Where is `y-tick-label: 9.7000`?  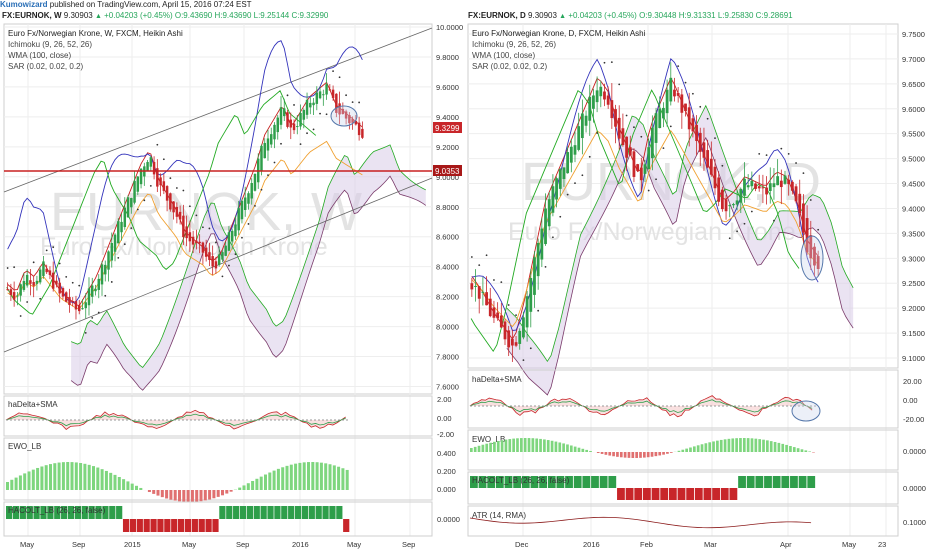 y-tick-label: 9.7000 is located at coordinates (913, 59).